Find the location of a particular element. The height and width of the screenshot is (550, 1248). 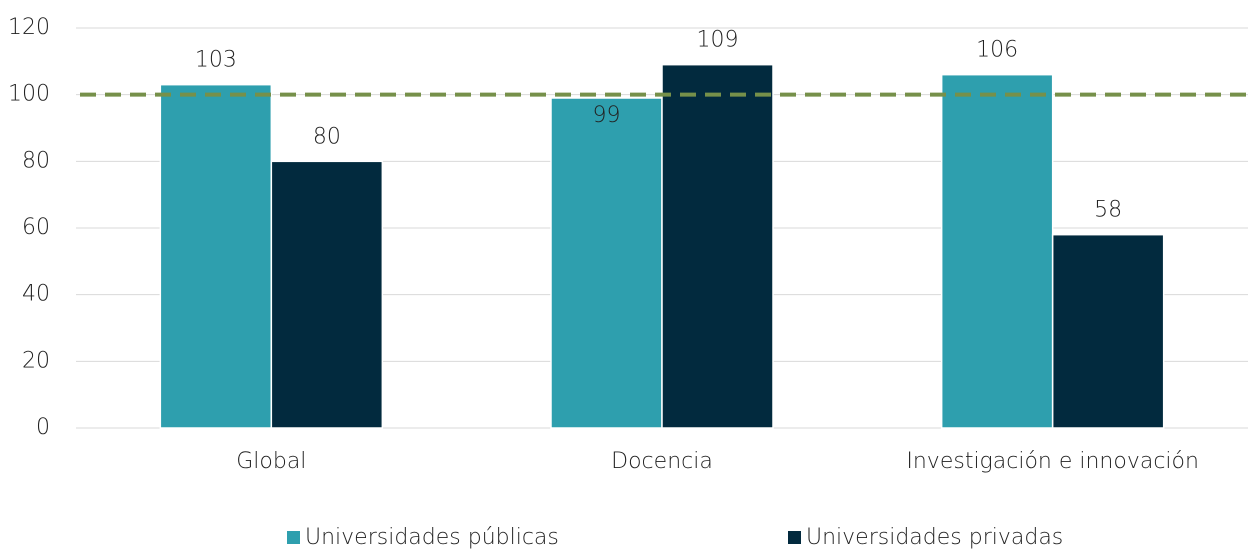

y-tick-label: 100 is located at coordinates (29, 94).